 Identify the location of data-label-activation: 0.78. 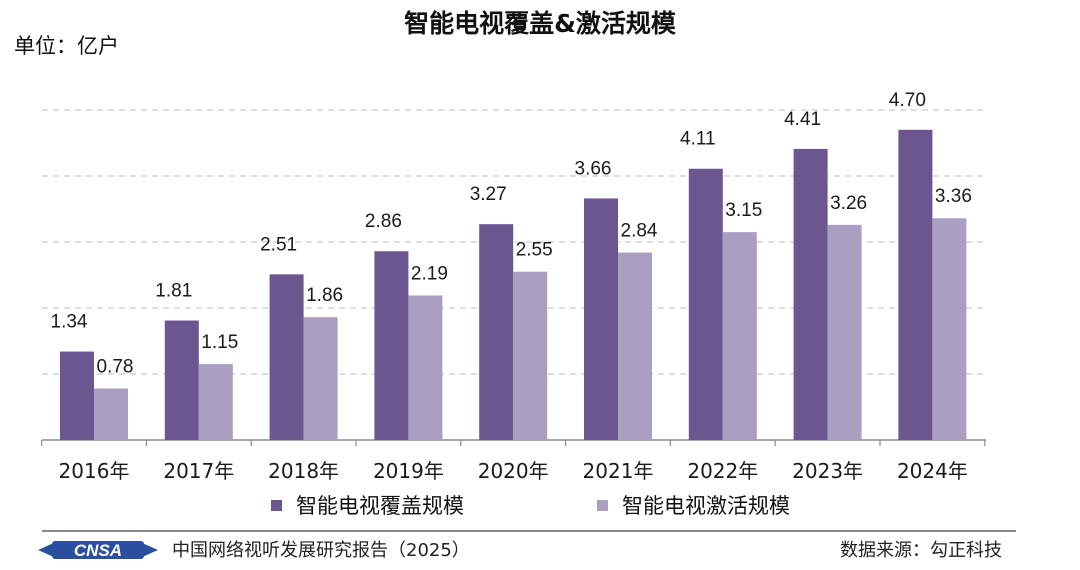
(115, 367).